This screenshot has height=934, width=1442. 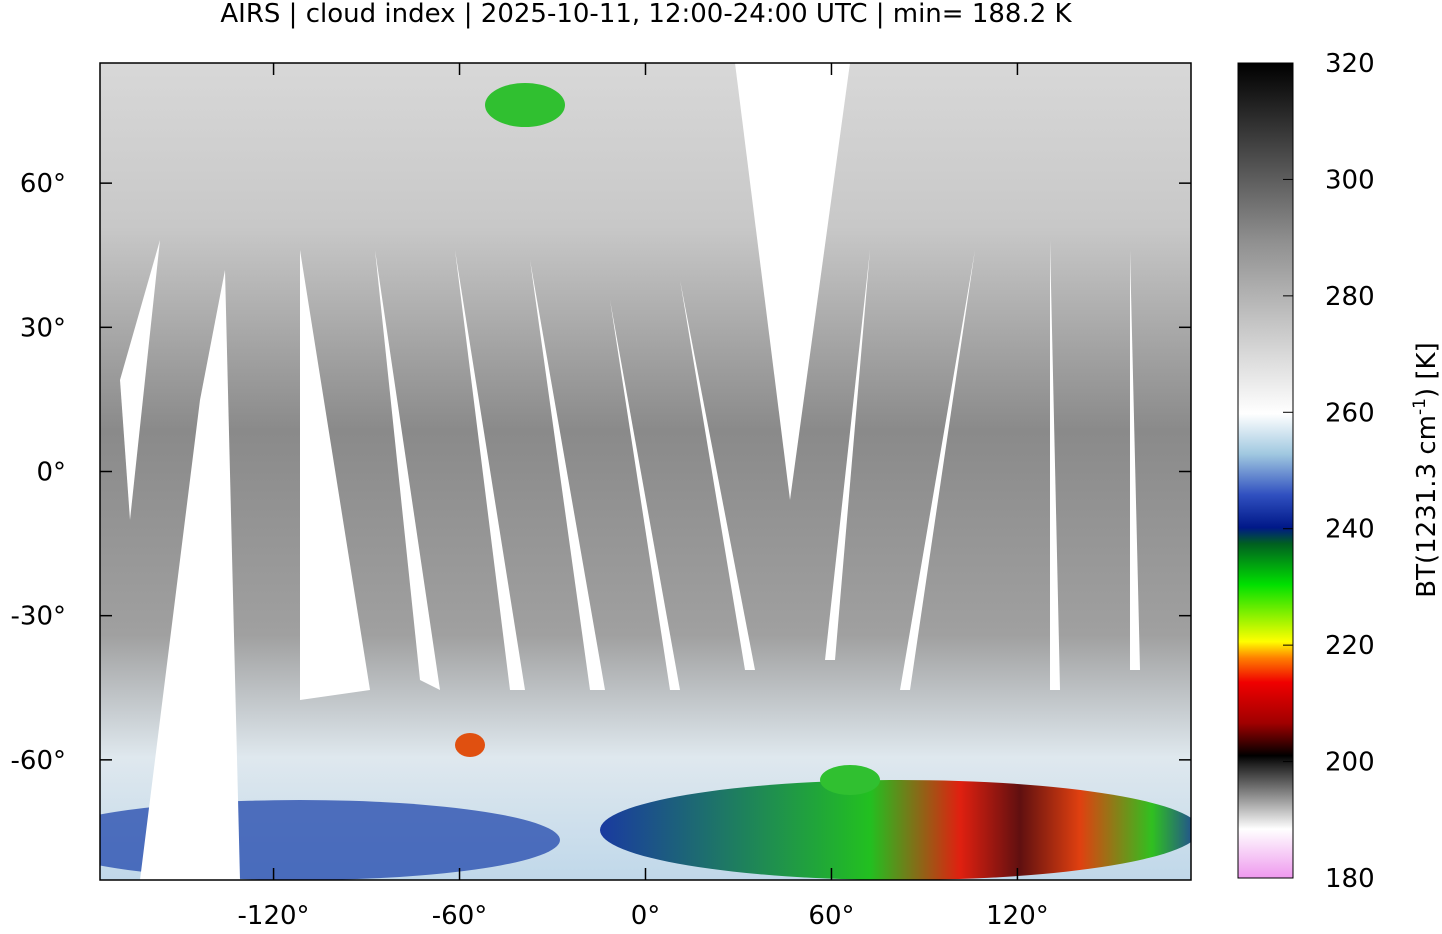 I want to click on x-tick-label: 120°, so click(x=1017, y=915).